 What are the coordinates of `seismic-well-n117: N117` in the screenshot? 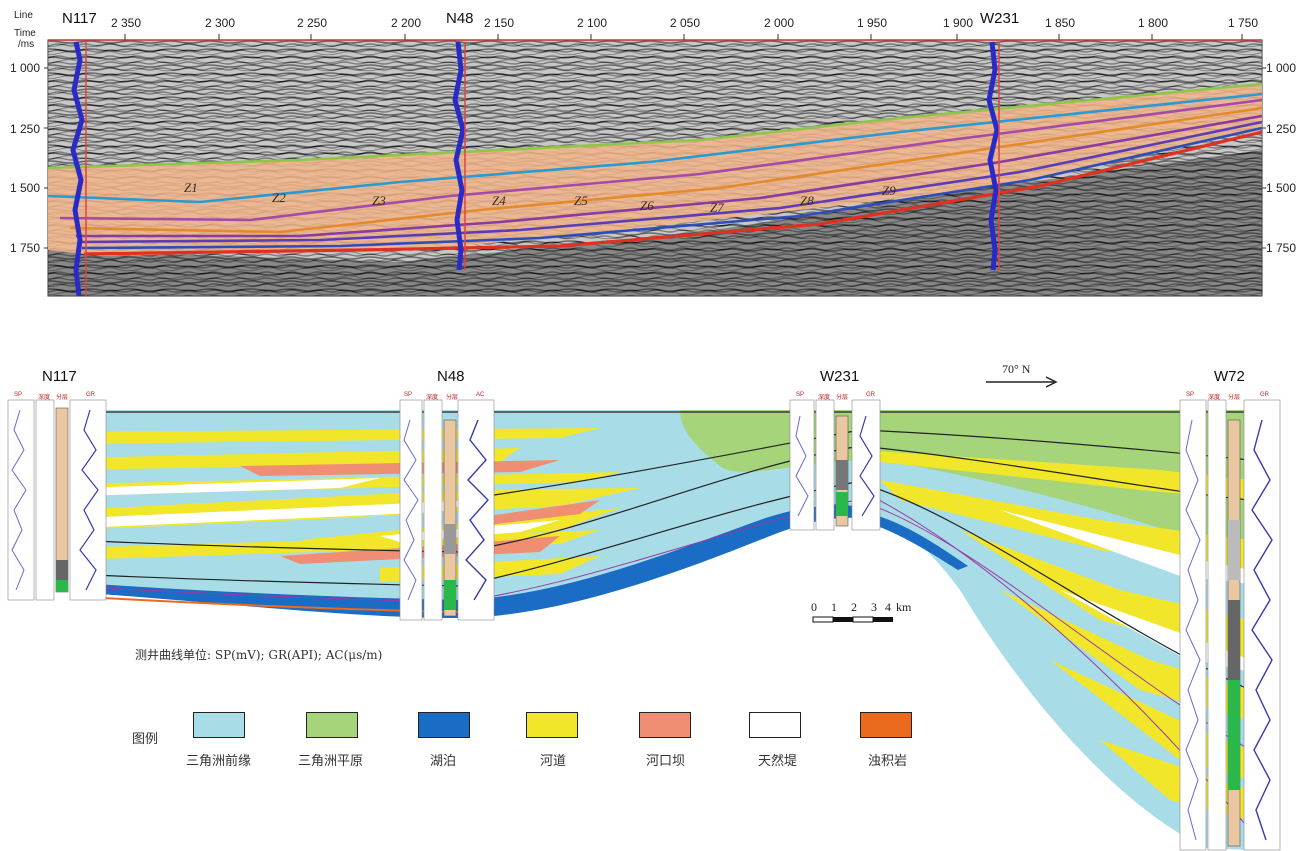 It's located at (79, 18).